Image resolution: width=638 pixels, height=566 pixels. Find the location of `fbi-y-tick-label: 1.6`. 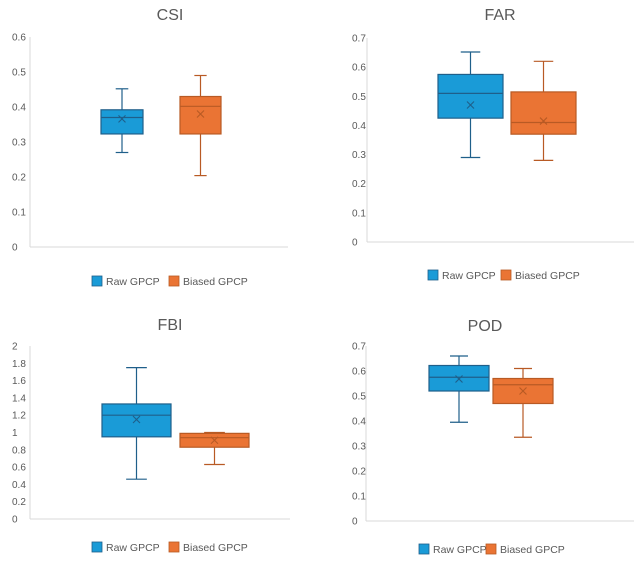

fbi-y-tick-label: 1.6 is located at coordinates (19, 381).